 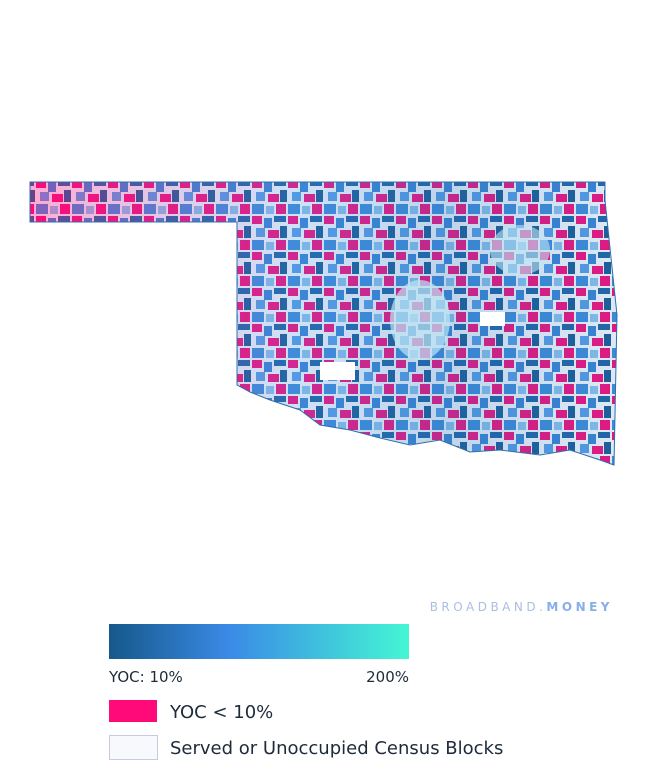 I want to click on watermark: BROADBAND.MONEY, so click(x=521, y=607).